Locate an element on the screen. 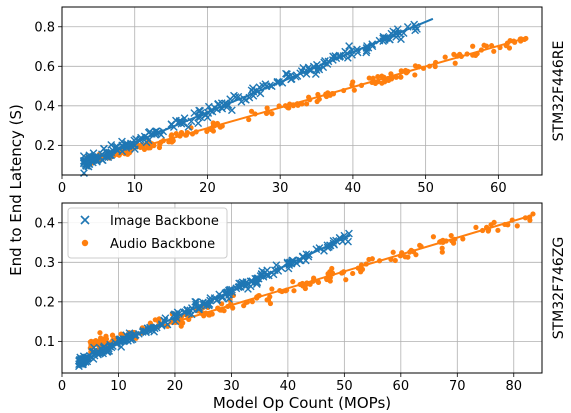  bottom-panel-facet-label: STM32F746ZG is located at coordinates (559, 288).